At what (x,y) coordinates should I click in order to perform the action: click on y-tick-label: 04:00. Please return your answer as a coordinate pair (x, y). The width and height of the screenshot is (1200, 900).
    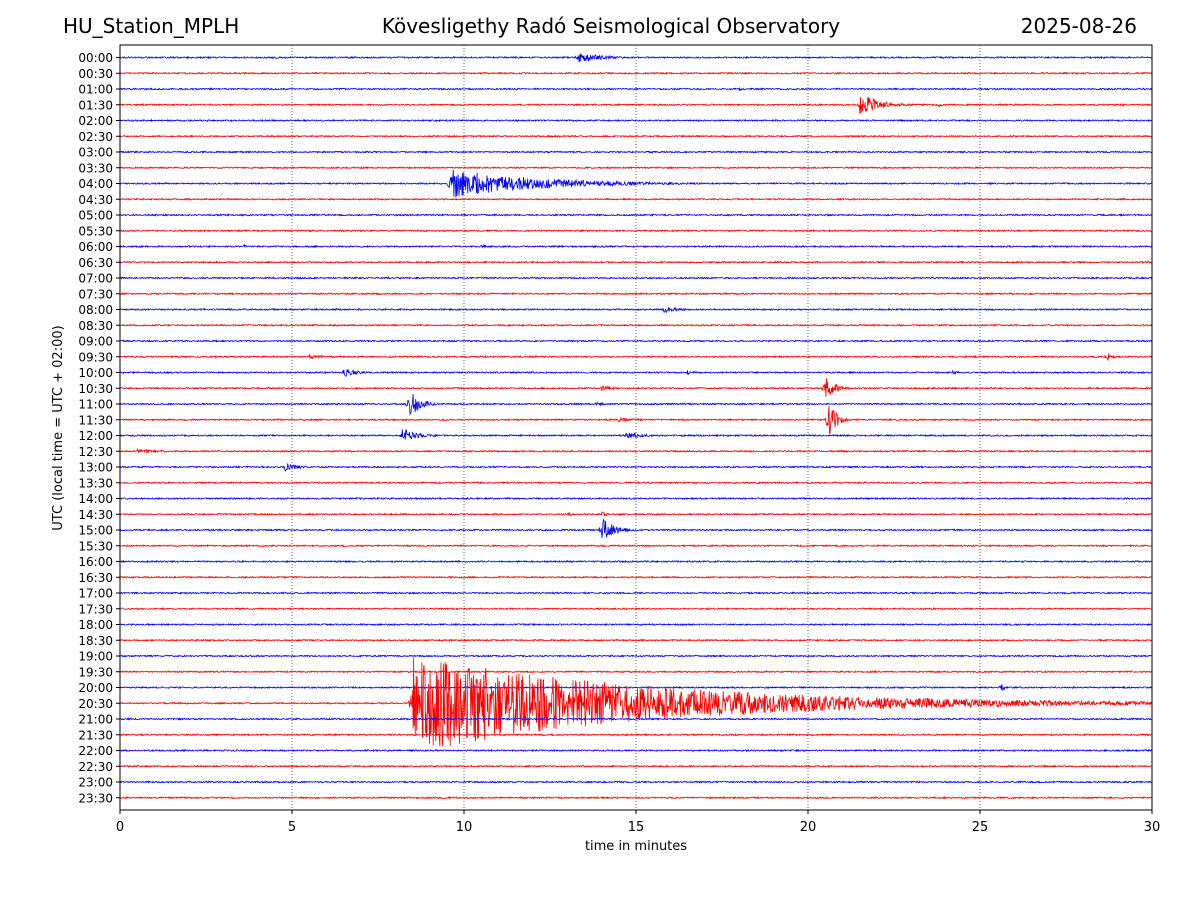
    Looking at the image, I should click on (95, 184).